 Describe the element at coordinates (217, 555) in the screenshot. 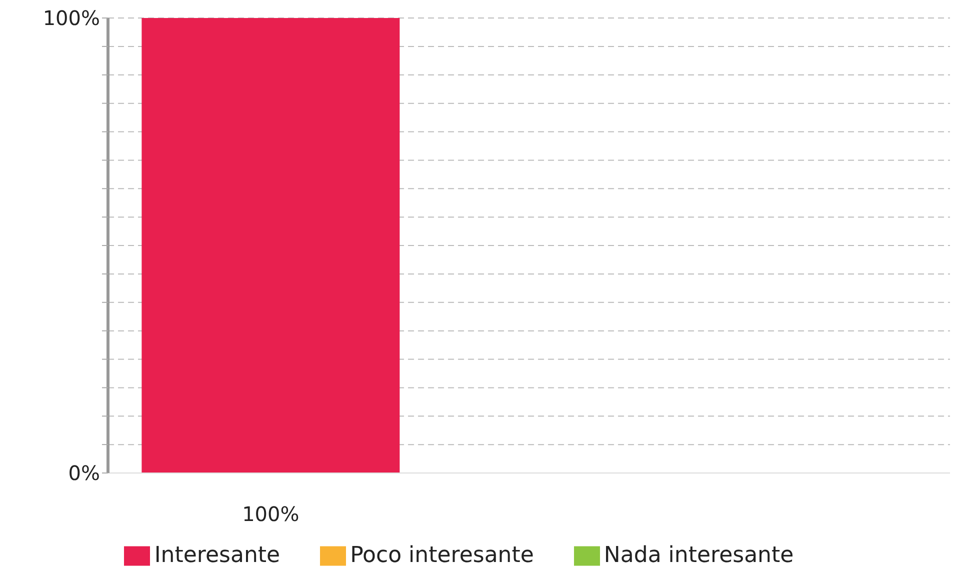

I see `legend-label: Interesante` at that location.